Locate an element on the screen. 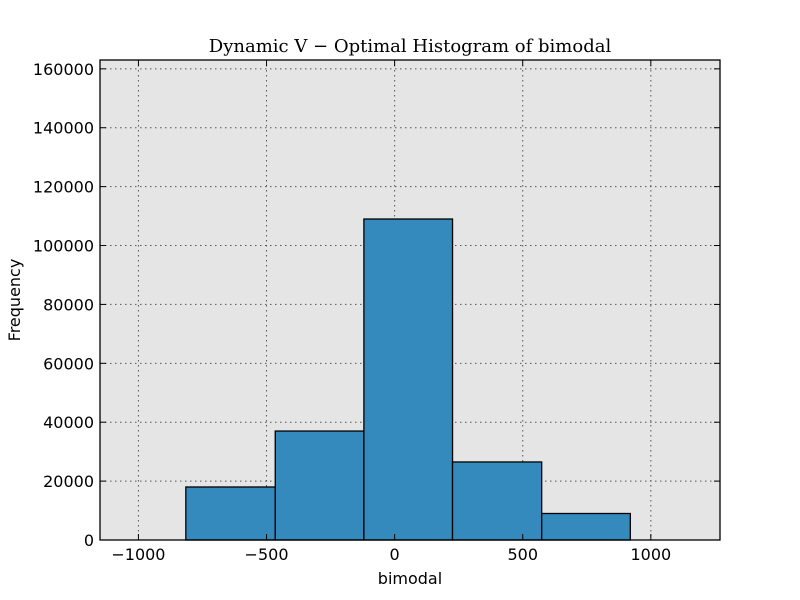 The height and width of the screenshot is (600, 800). y-tick-label: 20000 is located at coordinates (68, 481).